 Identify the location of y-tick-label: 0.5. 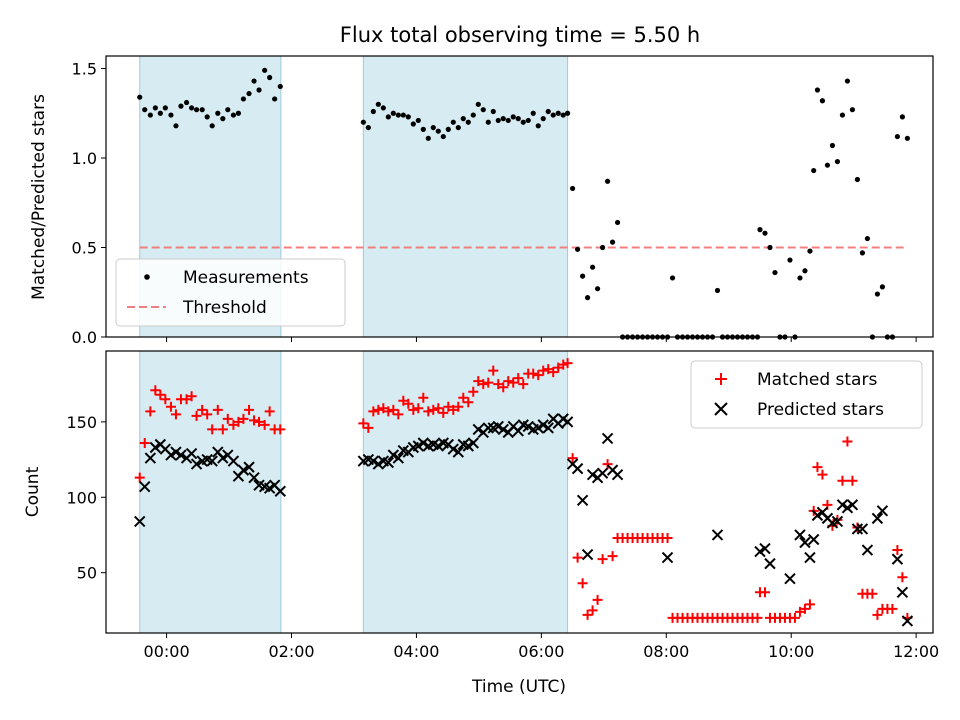
(84, 248).